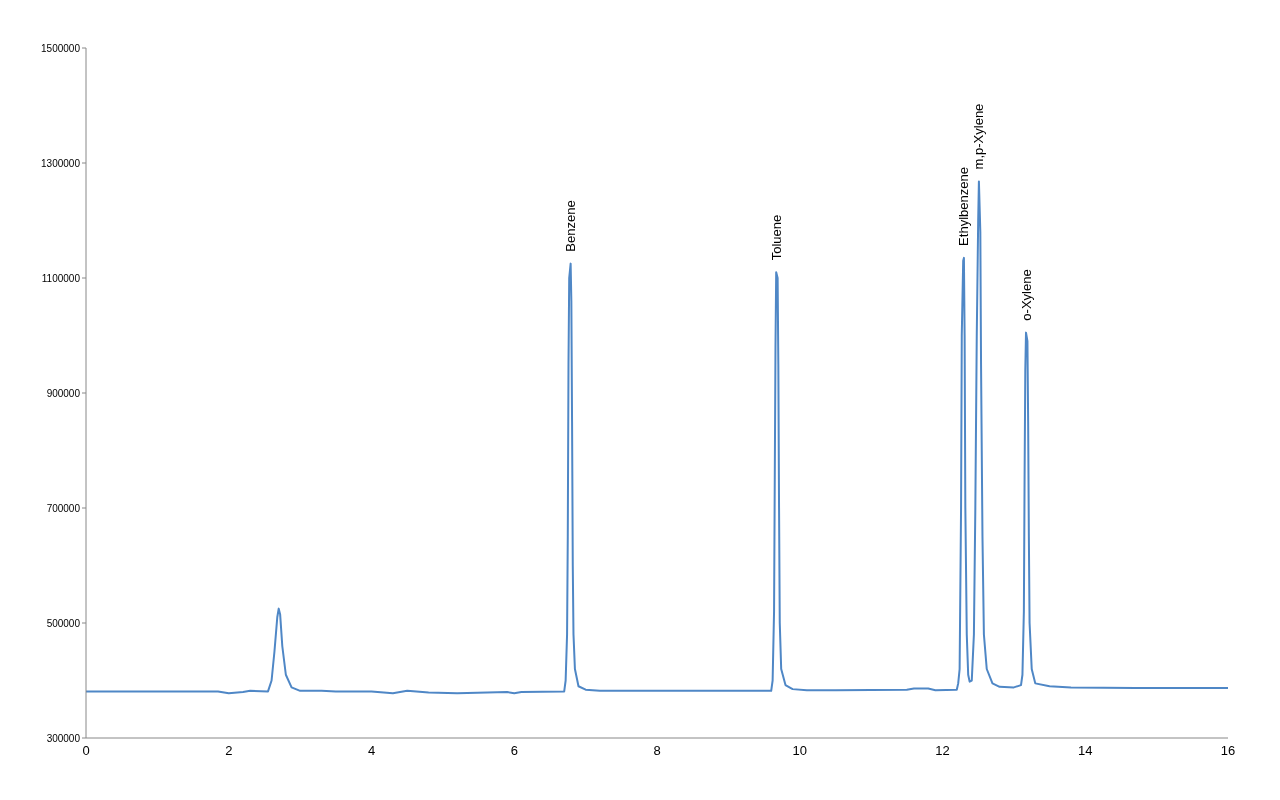 The height and width of the screenshot is (800, 1280). What do you see at coordinates (61, 163) in the screenshot?
I see `y-tick-label: 1300000` at bounding box center [61, 163].